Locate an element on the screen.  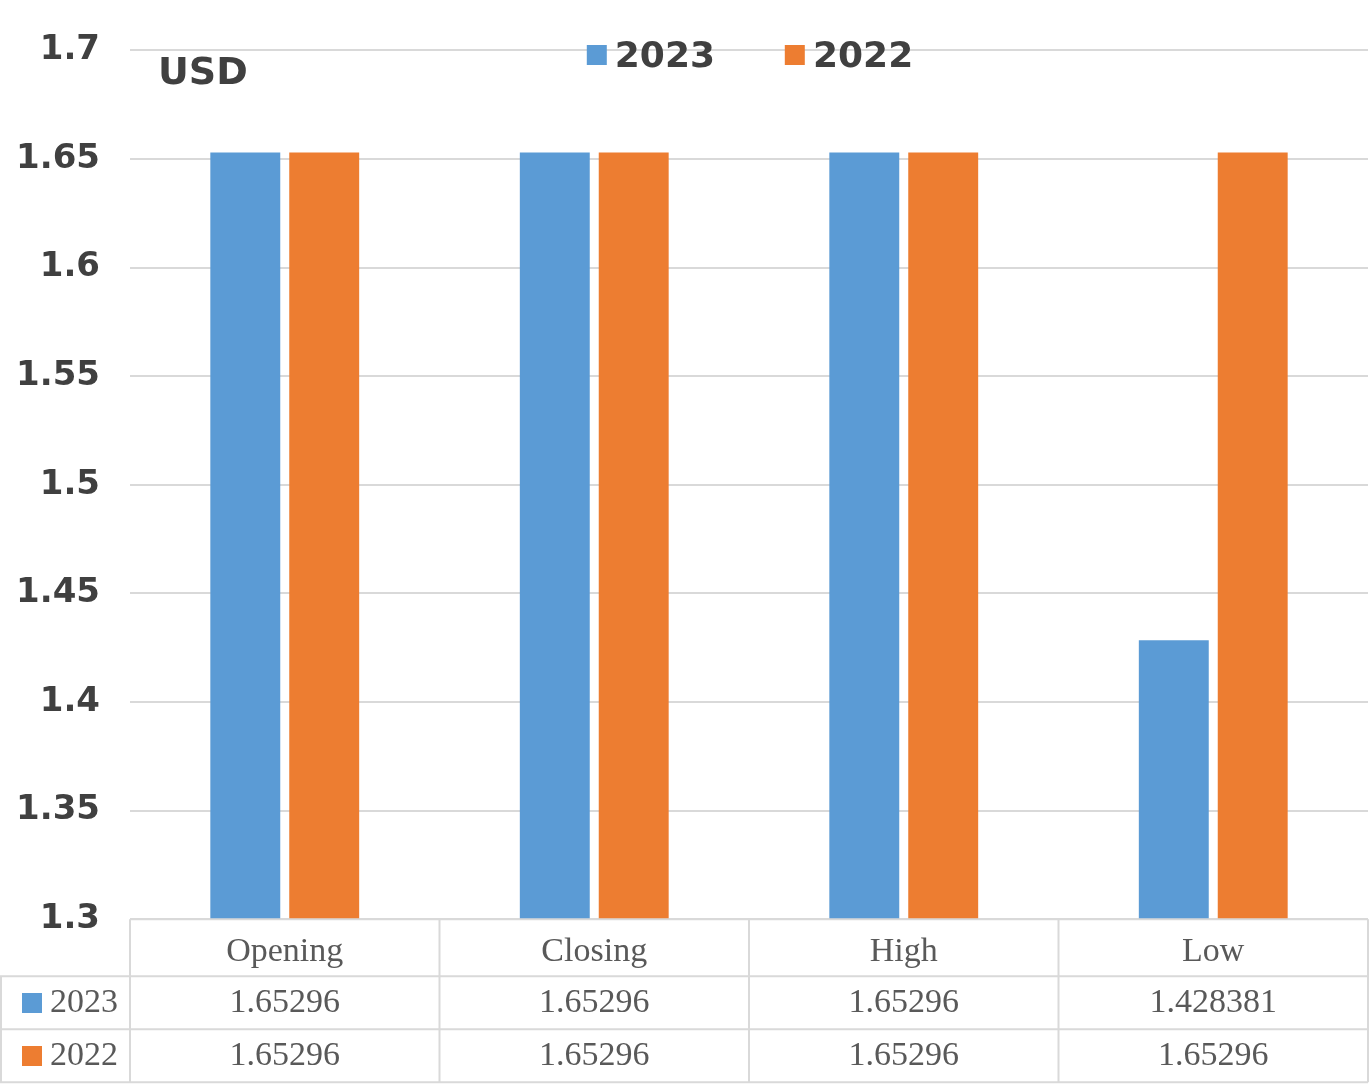
x-tick-label: Closing is located at coordinates (594, 949).